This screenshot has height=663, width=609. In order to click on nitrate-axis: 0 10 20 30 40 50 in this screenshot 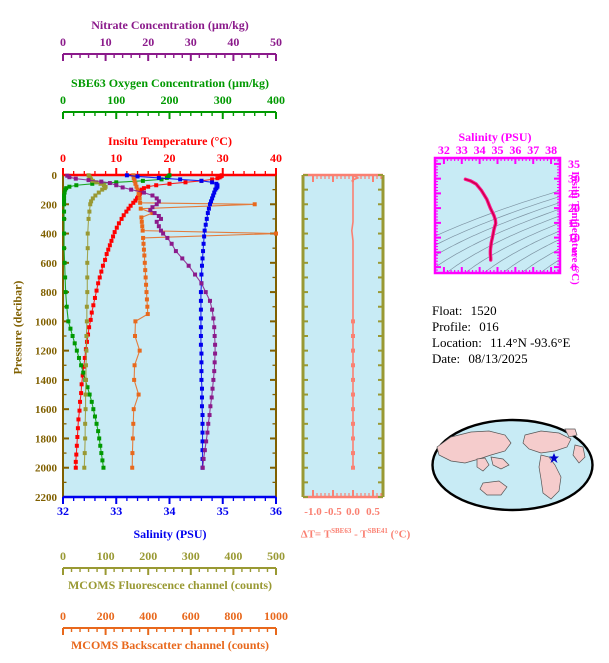, I will do `click(170, 49)`.